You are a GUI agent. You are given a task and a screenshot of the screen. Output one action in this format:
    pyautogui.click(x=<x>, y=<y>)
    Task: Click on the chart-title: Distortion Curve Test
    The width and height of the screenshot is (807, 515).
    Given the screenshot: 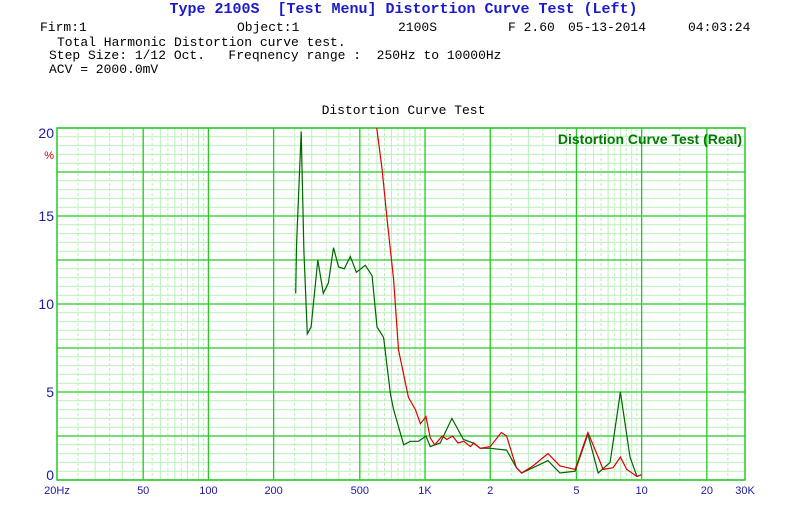 What is the action you would take?
    pyautogui.click(x=403, y=110)
    